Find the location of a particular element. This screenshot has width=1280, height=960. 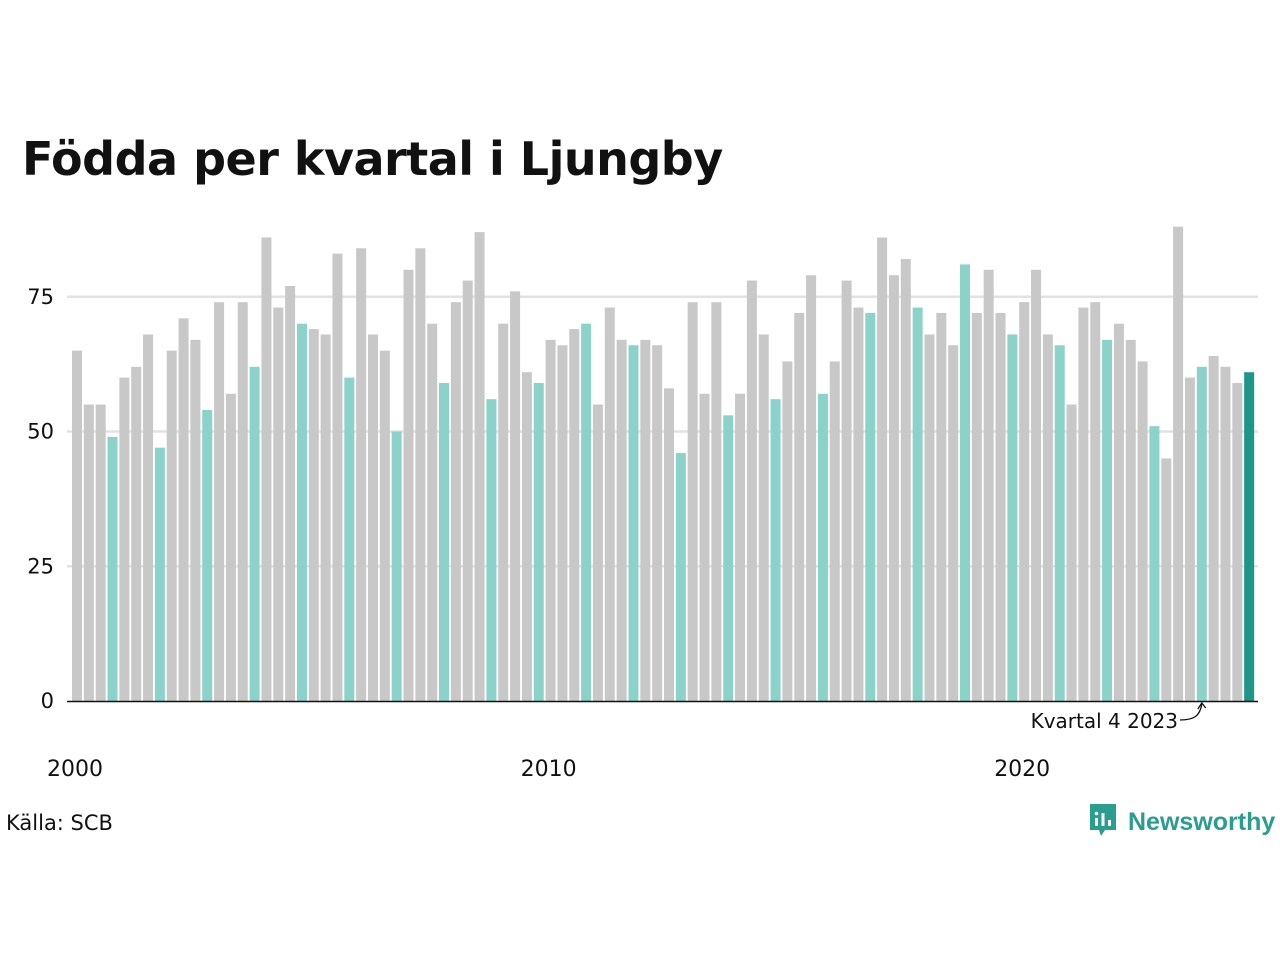

bar-2008-q4 is located at coordinates (491, 550).